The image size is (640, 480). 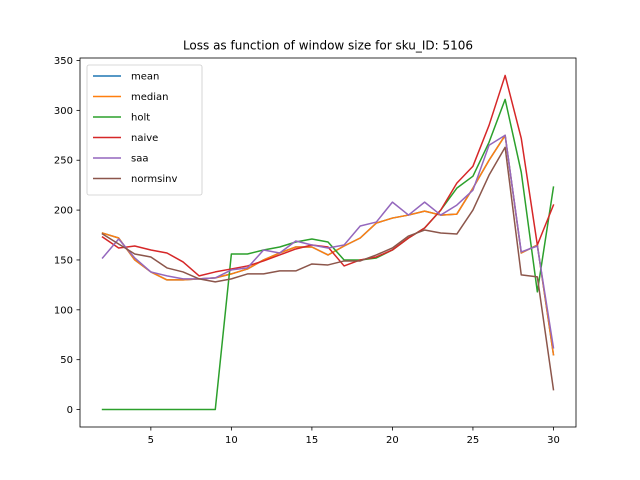 What do you see at coordinates (145, 77) in the screenshot?
I see `legend-label-mean: mean` at bounding box center [145, 77].